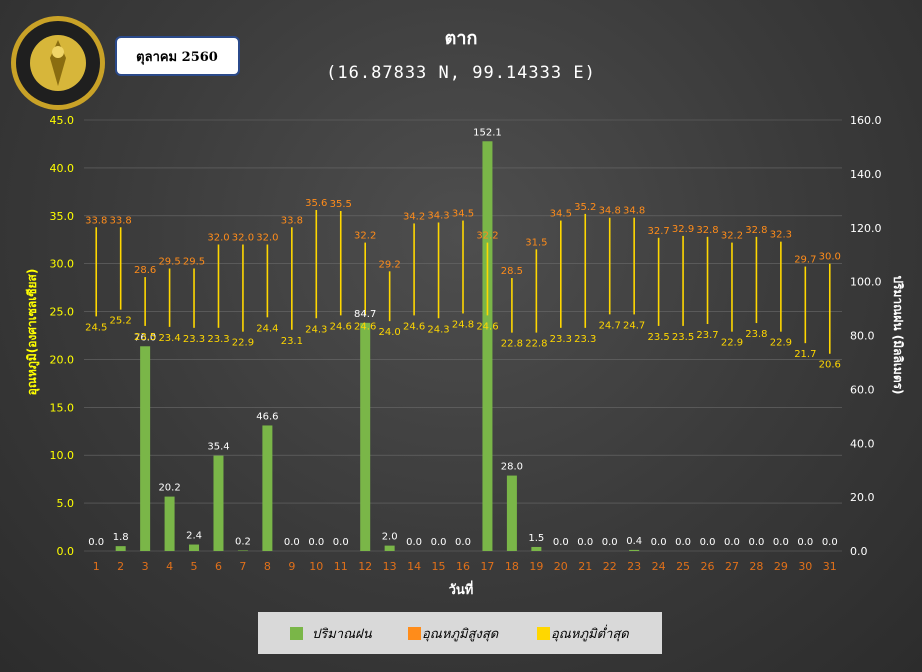  I want to click on y-left-tick-label: 35.0, so click(62, 216).